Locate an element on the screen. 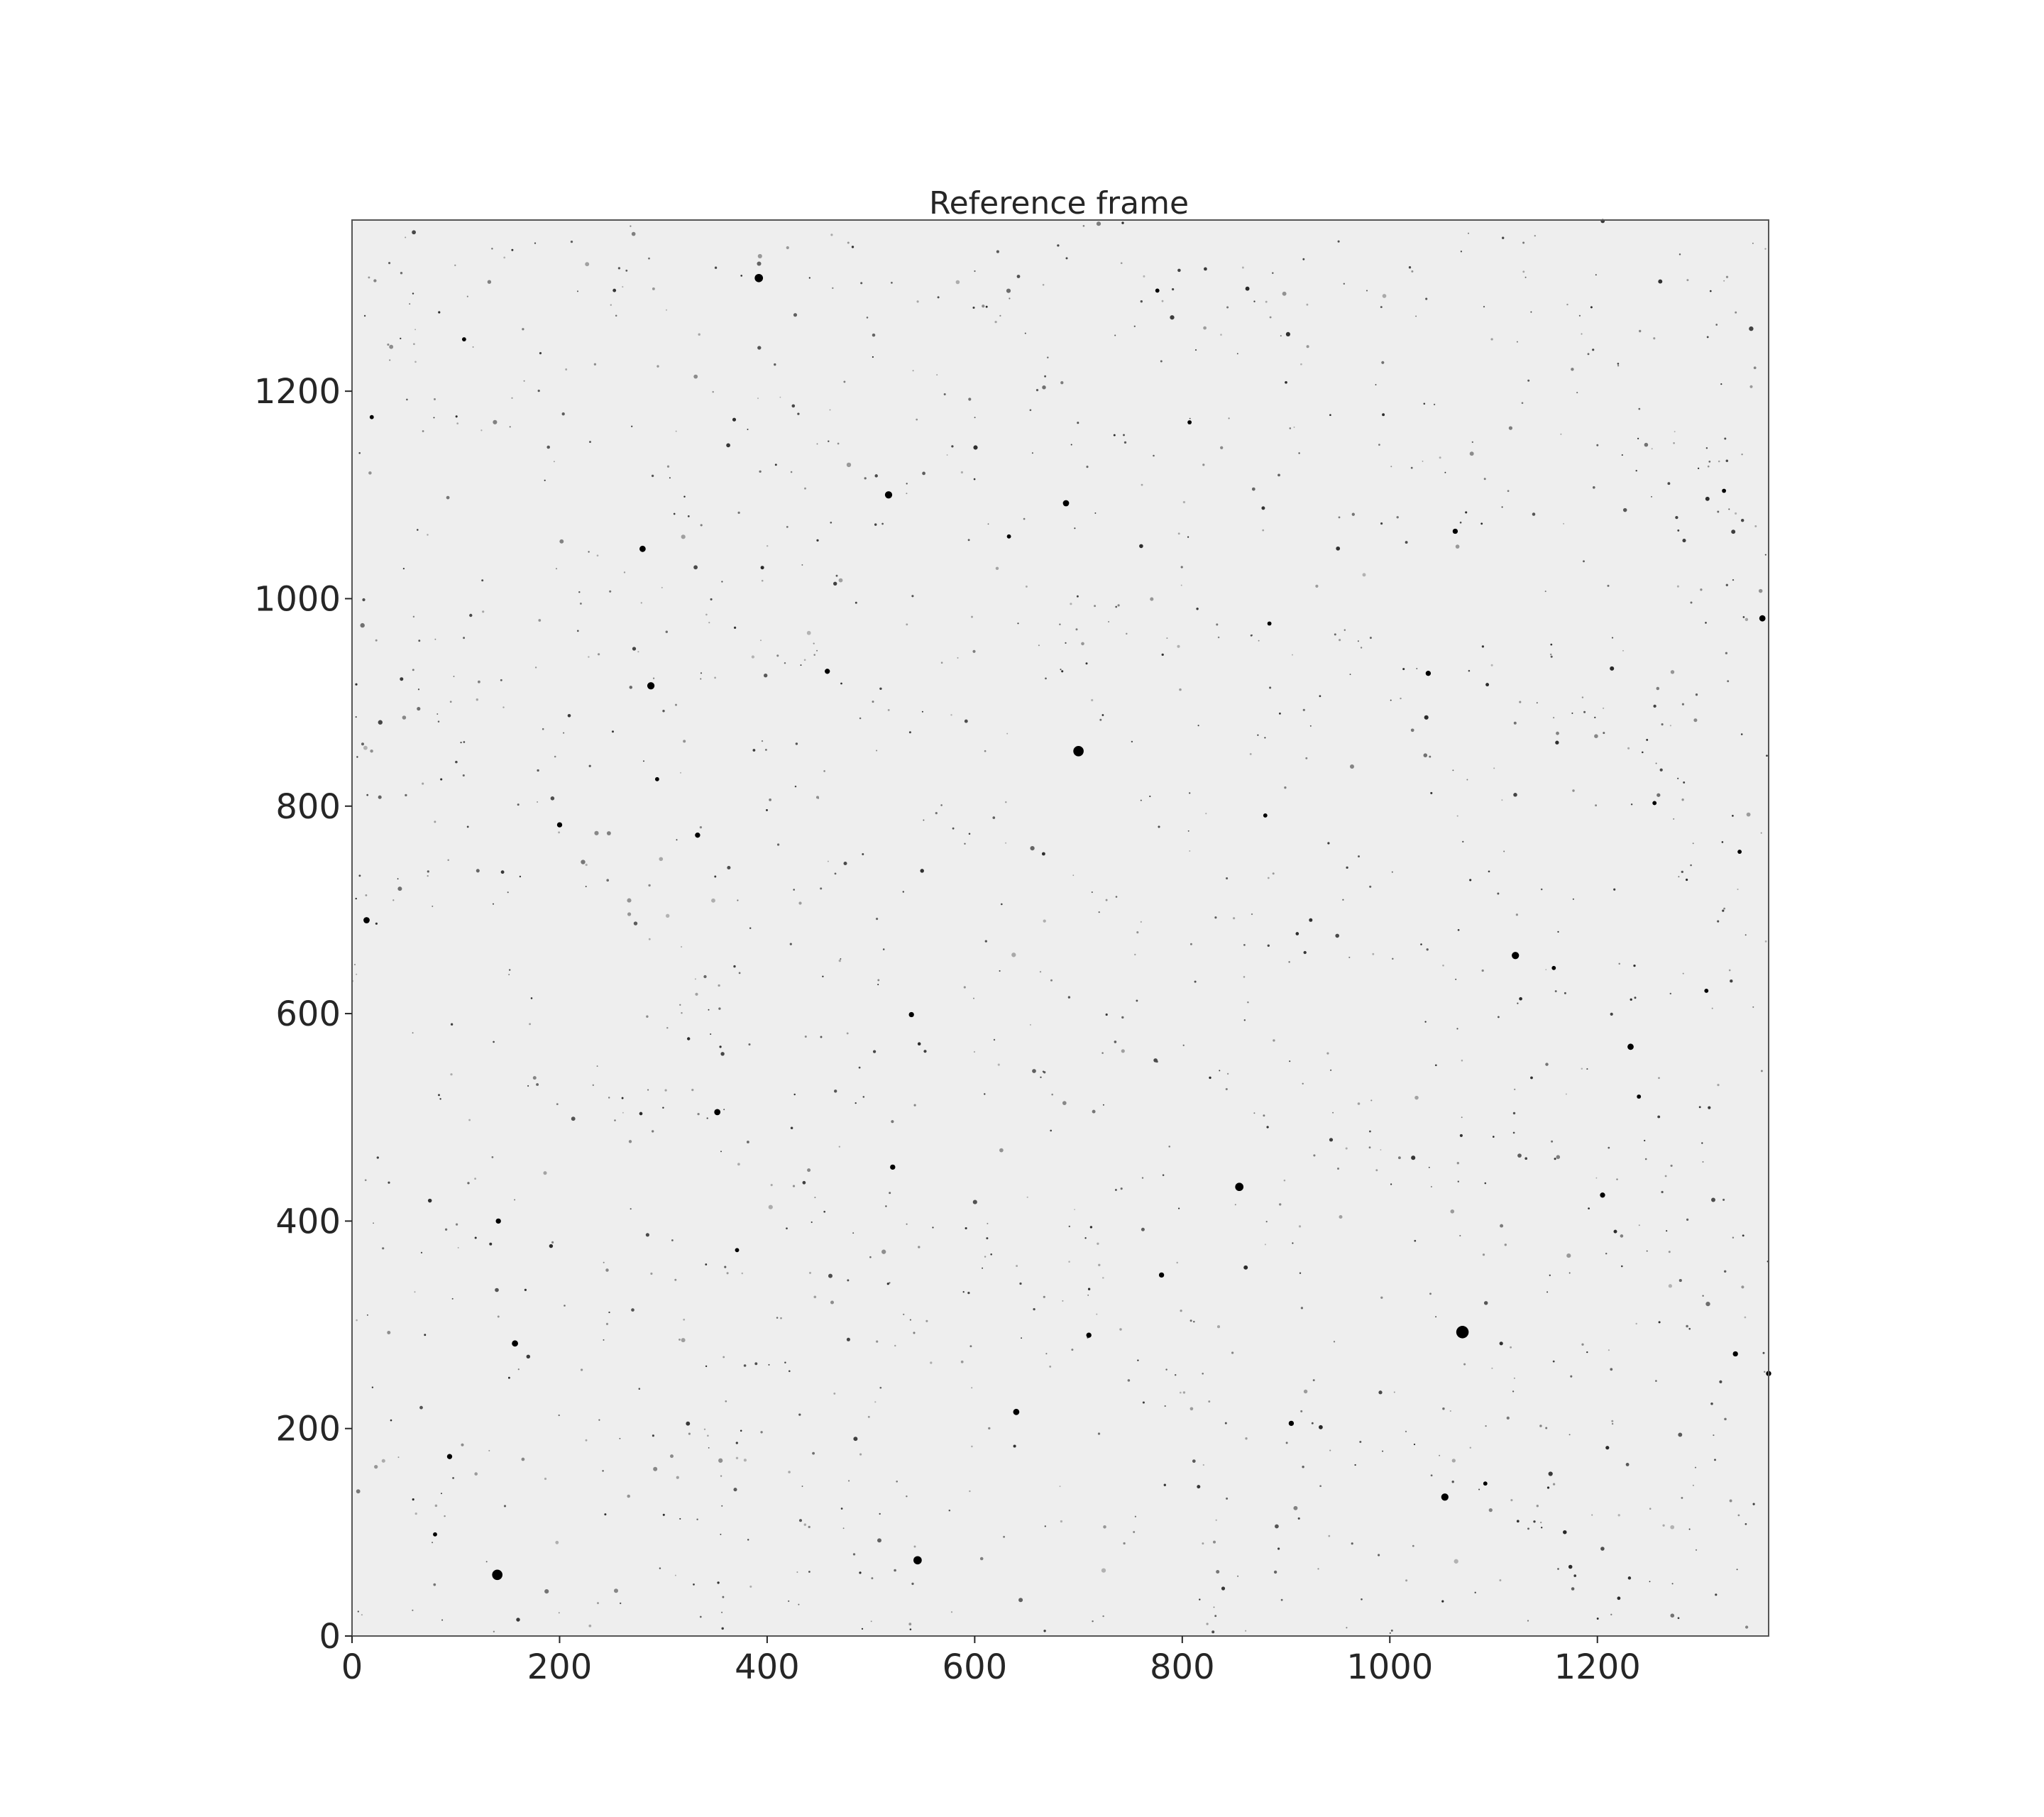 This screenshot has height=1817, width=2044. bright-star is located at coordinates (1485, 1483).